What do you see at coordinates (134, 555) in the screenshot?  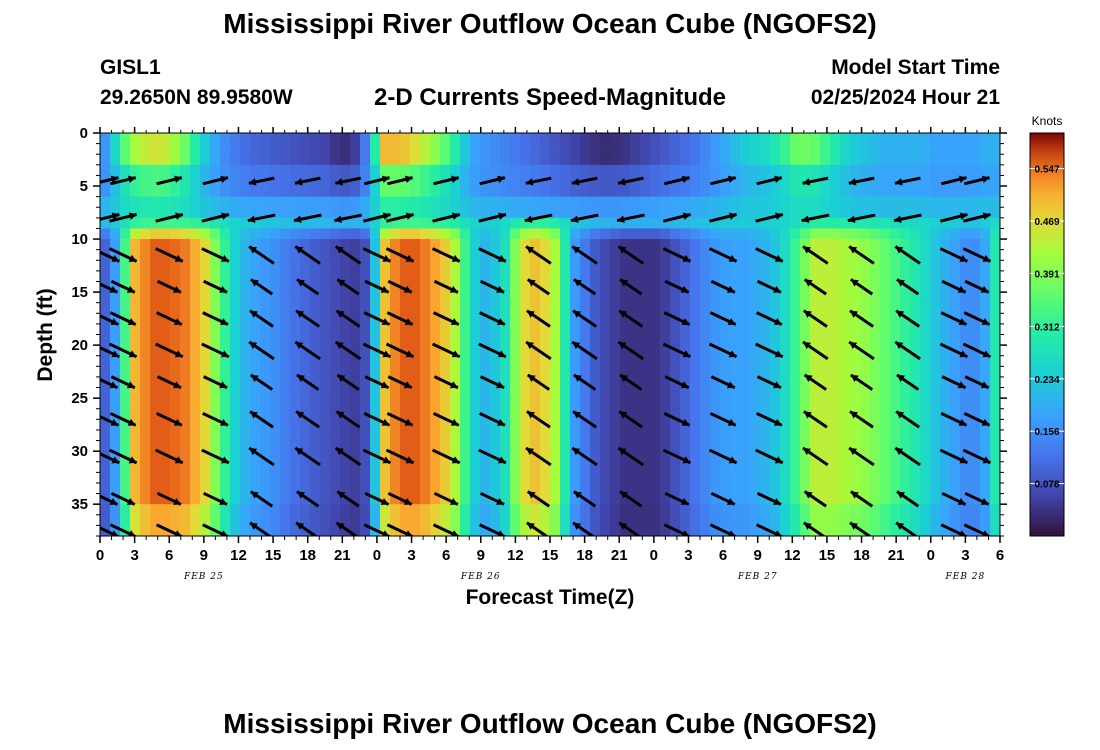 I see `x-tick-label: 3` at bounding box center [134, 555].